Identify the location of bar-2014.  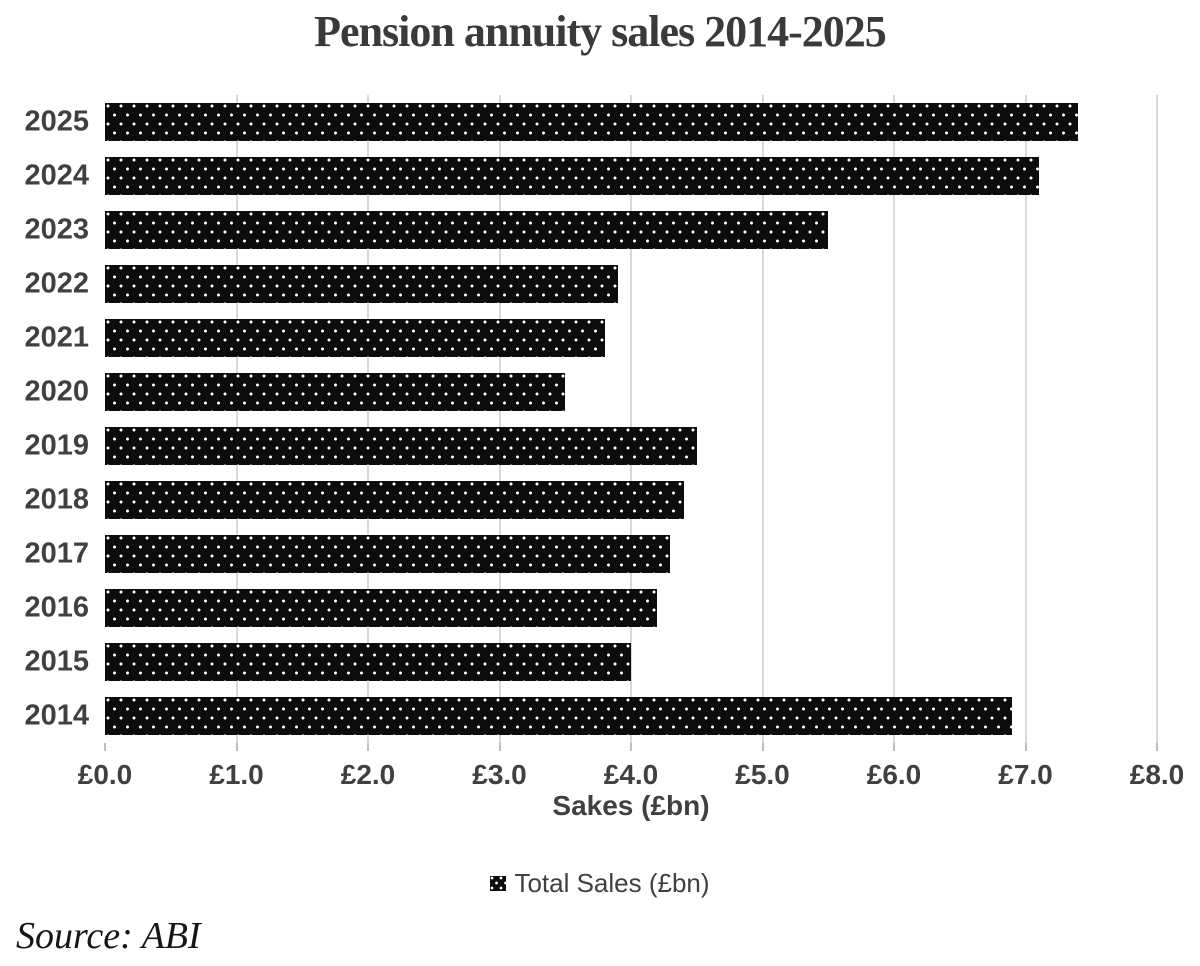
(559, 716).